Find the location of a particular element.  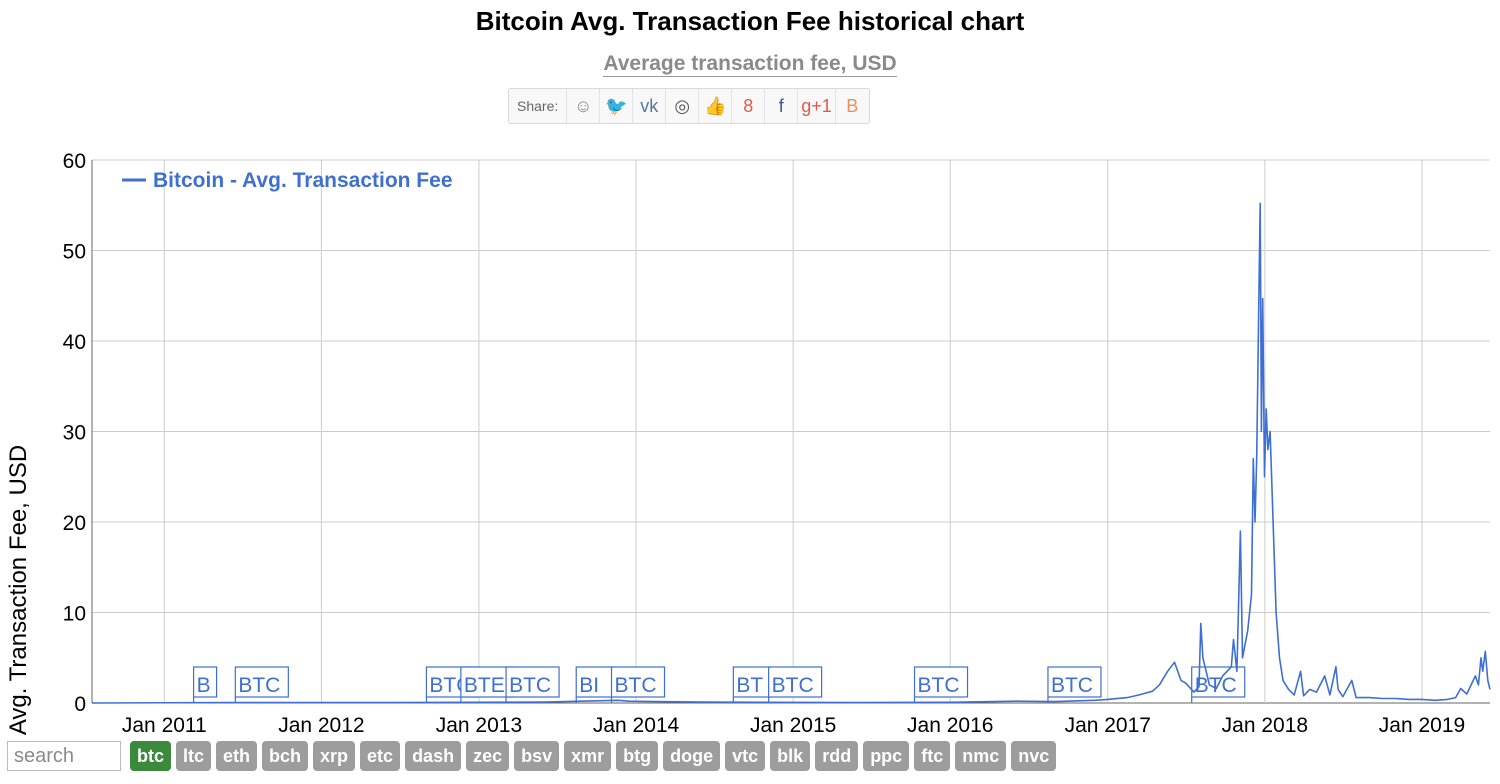

search-input is located at coordinates (64, 756).